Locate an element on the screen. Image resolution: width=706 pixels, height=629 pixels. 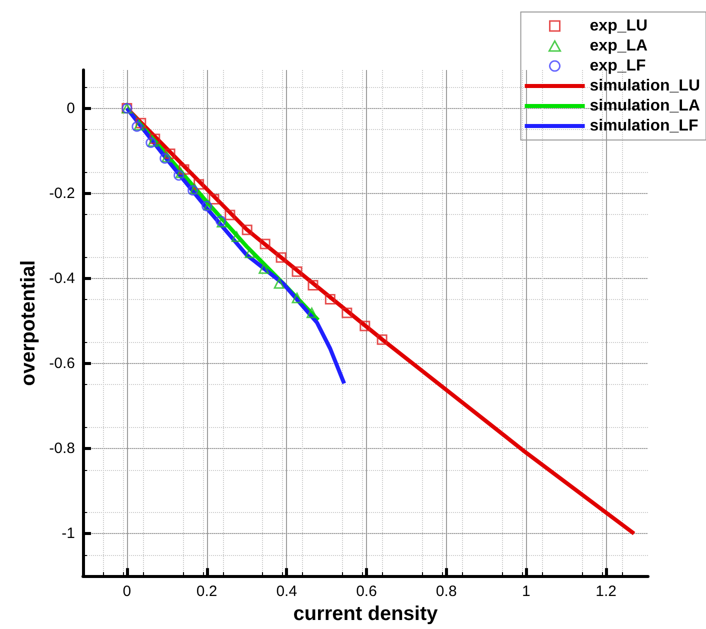
y-axis-title: overpotential is located at coordinates (28, 323).